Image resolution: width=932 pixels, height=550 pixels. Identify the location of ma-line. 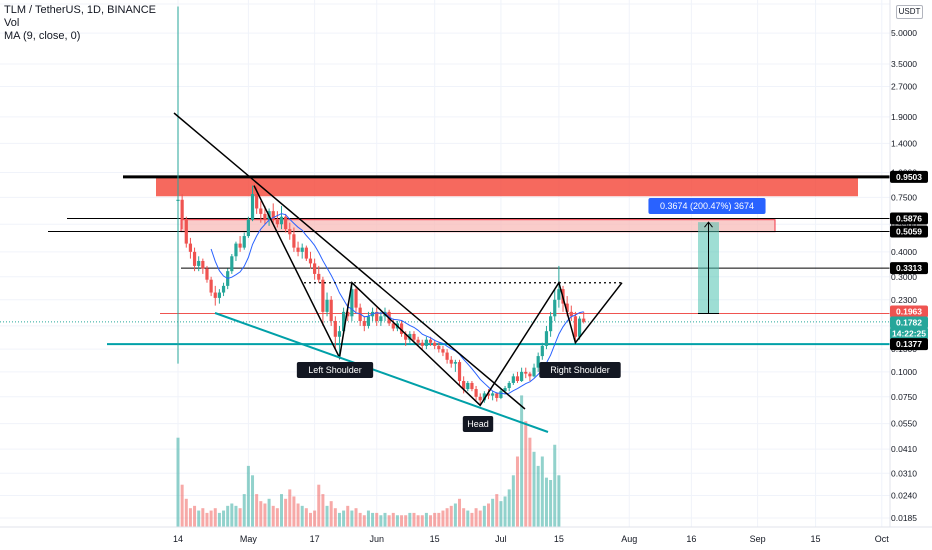
(397, 304).